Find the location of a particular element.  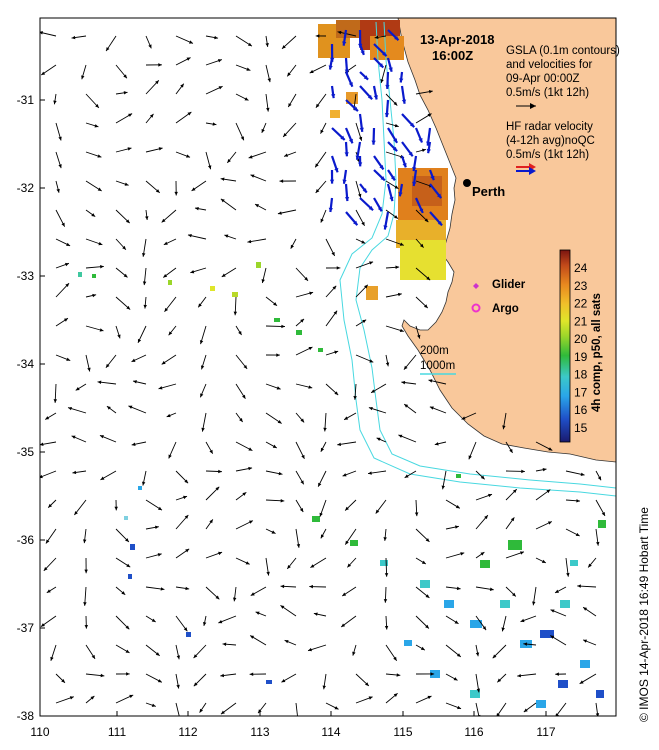

sst-patches is located at coordinates (383, 160).